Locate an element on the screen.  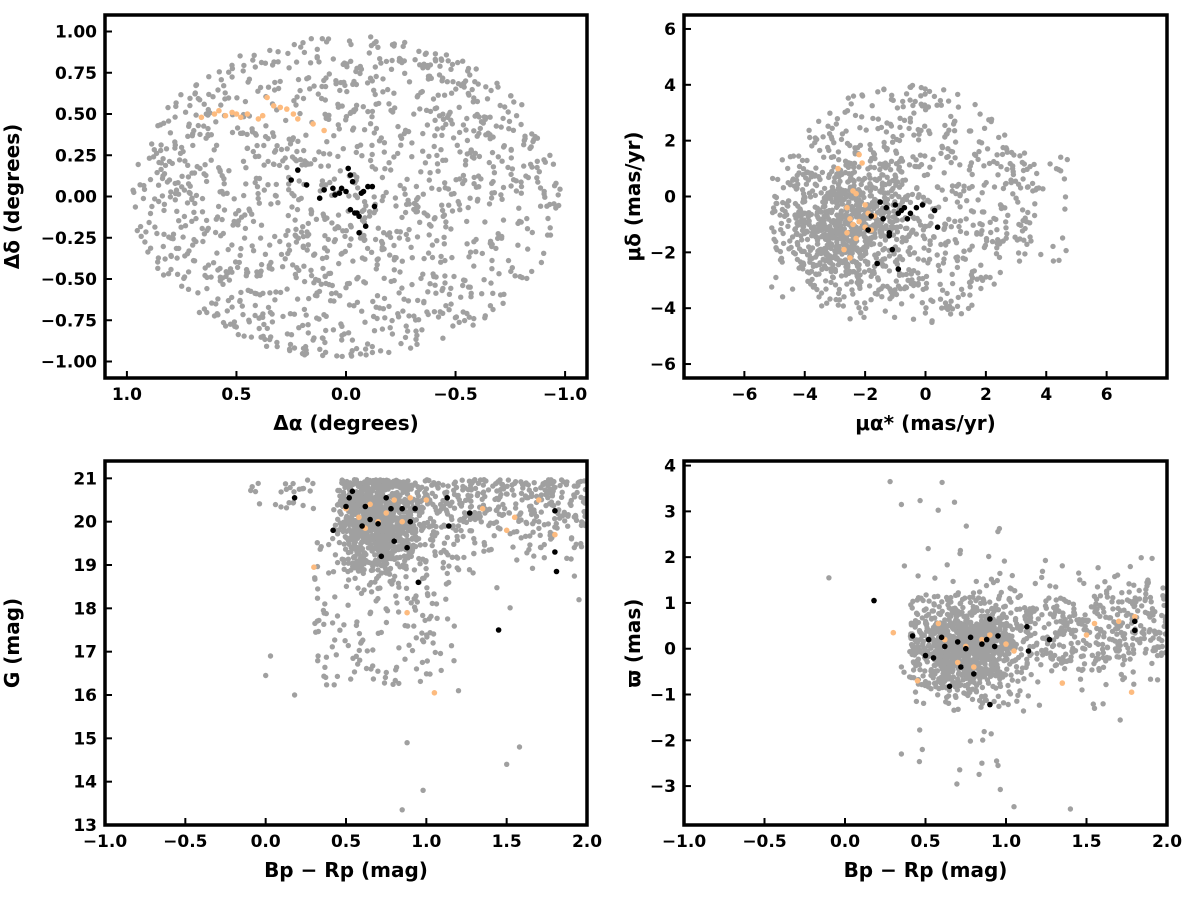
plot-area is located at coordinates (920, 203).